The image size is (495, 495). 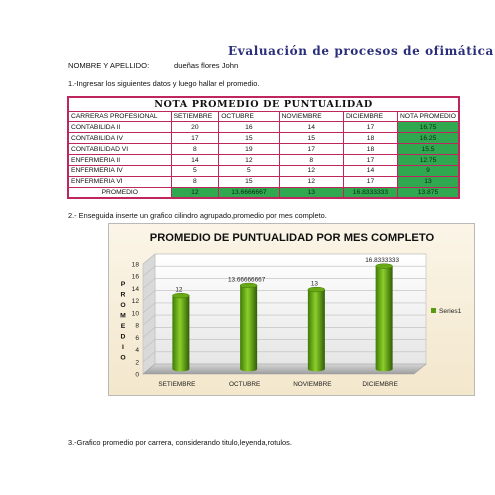 I want to click on chart-y-tick: 16, so click(x=136, y=277).